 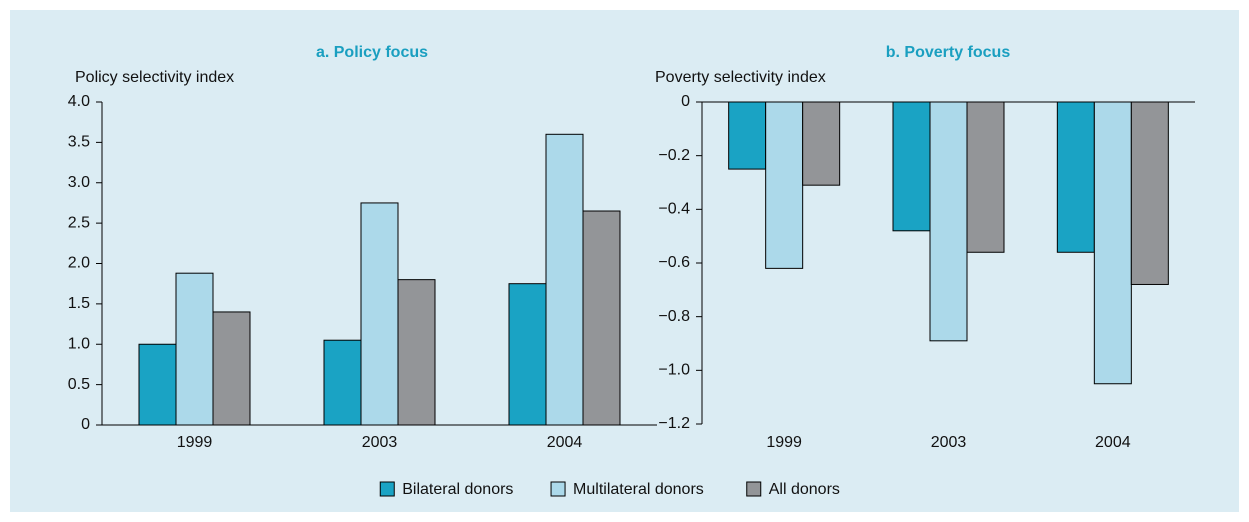 I want to click on y-axis-label: Policy selectivity index, so click(x=154, y=77).